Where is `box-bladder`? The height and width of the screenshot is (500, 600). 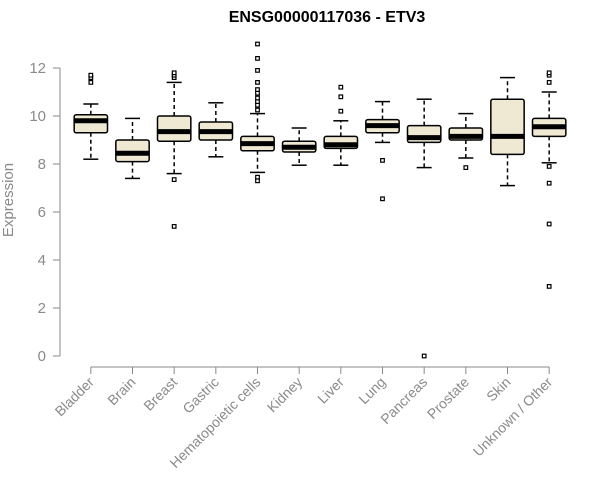 box-bladder is located at coordinates (91, 116).